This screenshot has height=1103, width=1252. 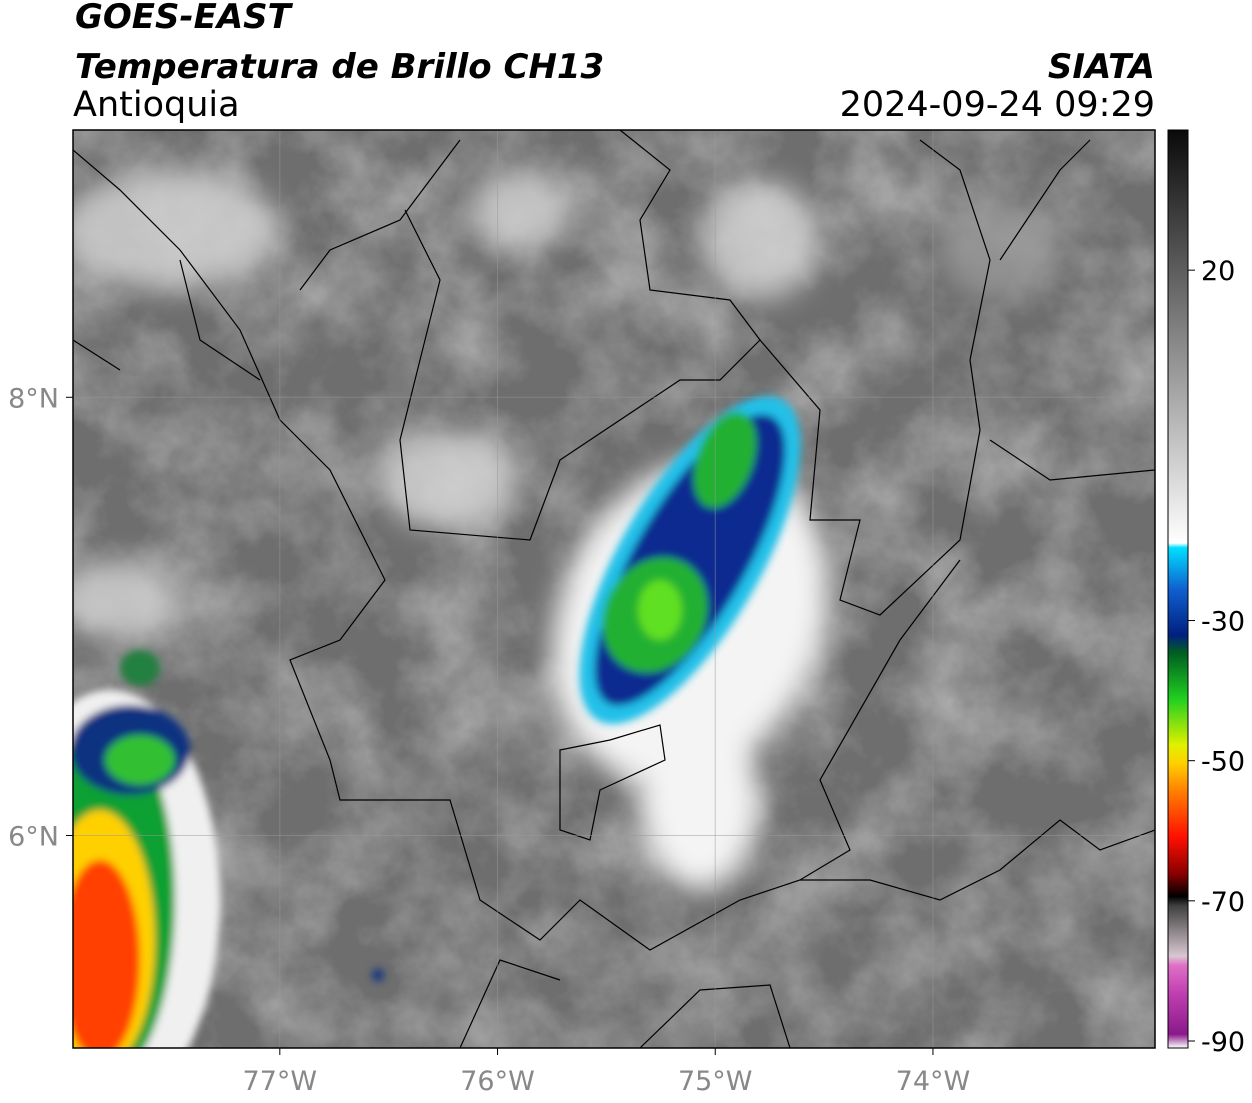 What do you see at coordinates (497, 1081) in the screenshot?
I see `x-tick-label: 76°W` at bounding box center [497, 1081].